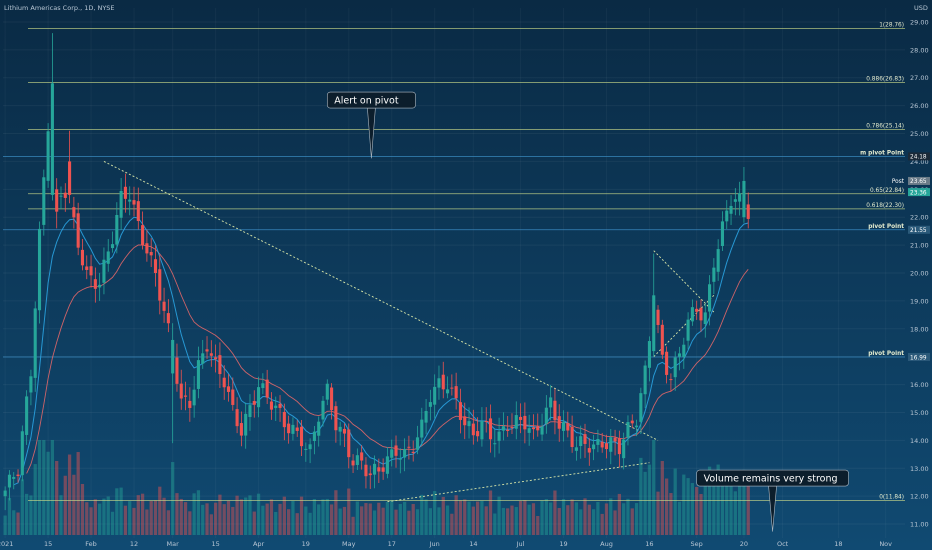 This screenshot has height=550, width=932. What do you see at coordinates (898, 182) in the screenshot?
I see `price-tag-label: Post` at bounding box center [898, 182].